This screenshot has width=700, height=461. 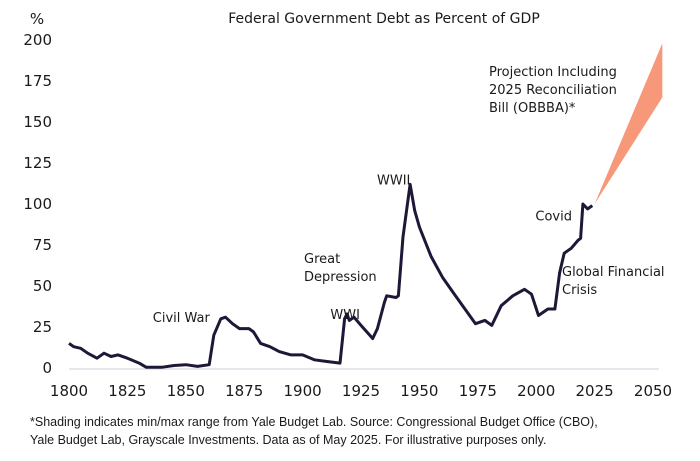 I want to click on y-tick-label: 100, so click(x=37, y=204).